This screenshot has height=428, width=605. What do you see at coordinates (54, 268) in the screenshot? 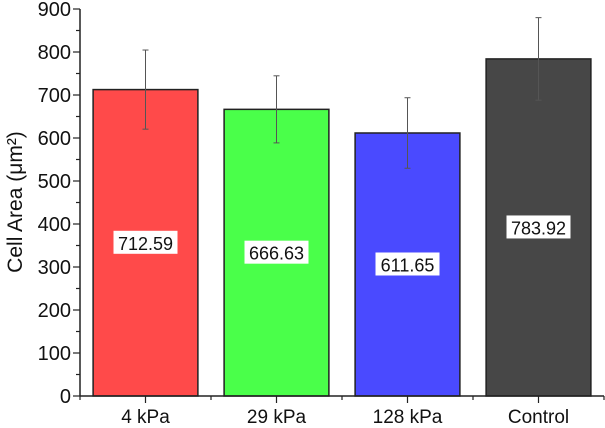
I see `y-tick-label-300: 300` at bounding box center [54, 268].